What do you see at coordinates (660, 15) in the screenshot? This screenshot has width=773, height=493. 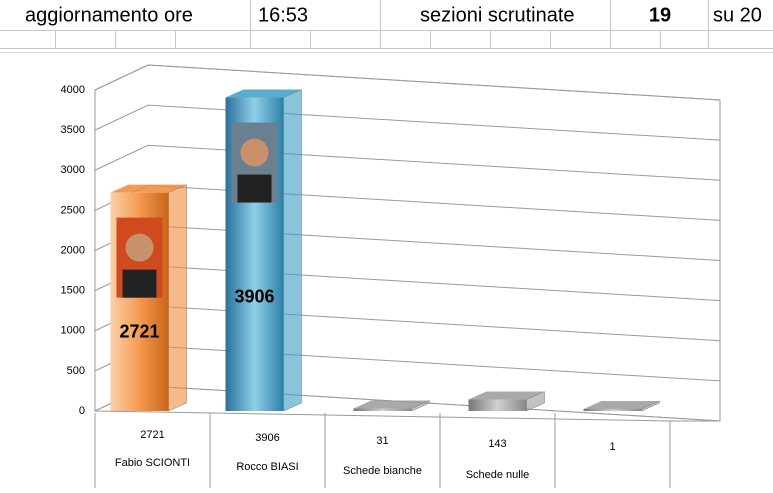 I see `sections-done: 19` at bounding box center [660, 15].